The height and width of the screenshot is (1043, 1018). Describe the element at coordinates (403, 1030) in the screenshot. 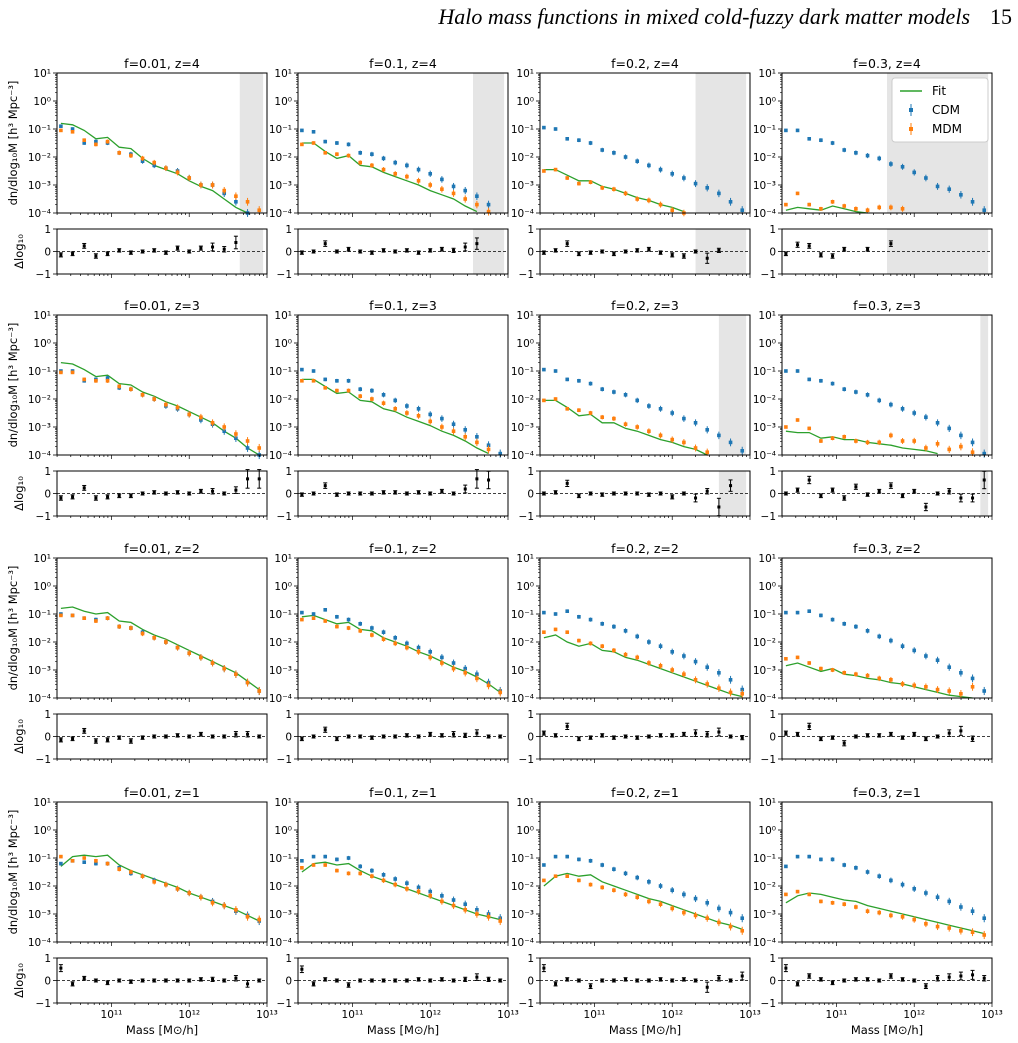

I see `x-axis-label: Mass [M⊙/h]` at that location.